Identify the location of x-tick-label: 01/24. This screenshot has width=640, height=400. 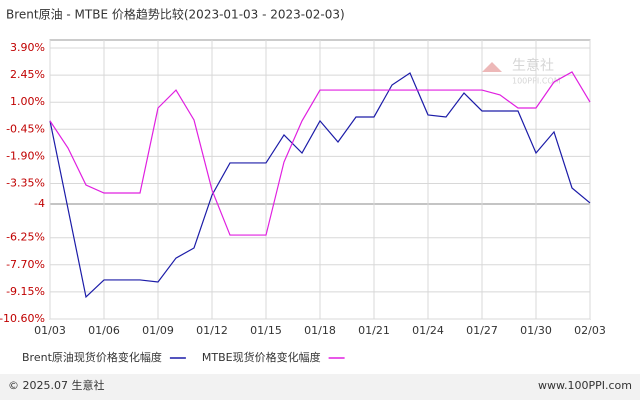
(428, 330).